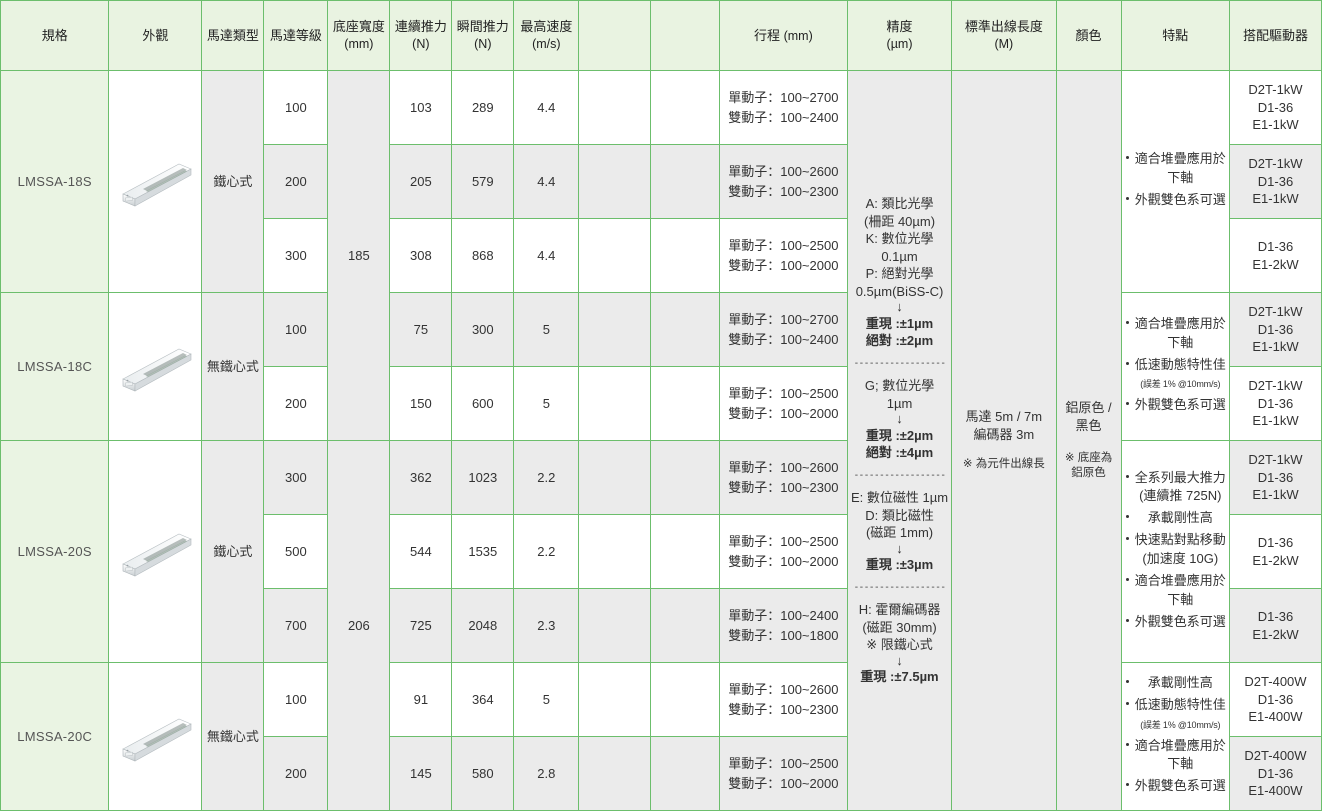 This screenshot has height=811, width=1322. Describe the element at coordinates (783, 689) in the screenshot. I see `stroke-single-slider: 單動子：100~2600` at that location.